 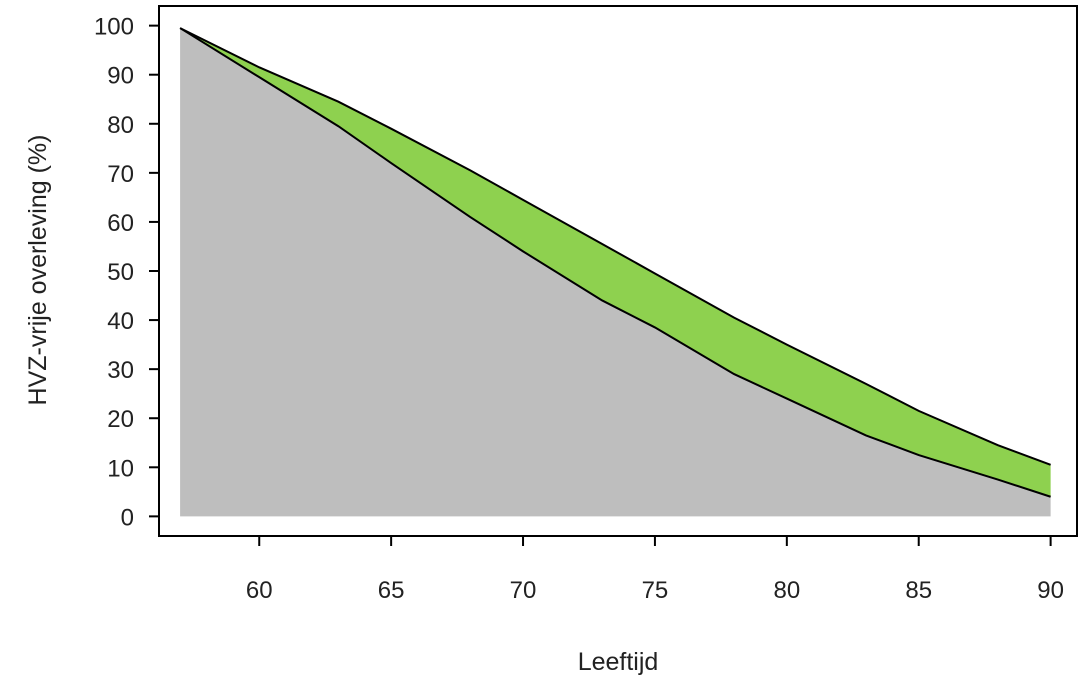 I want to click on y-axis-label: HVZ-vrije overleving (%), so click(x=38, y=270).